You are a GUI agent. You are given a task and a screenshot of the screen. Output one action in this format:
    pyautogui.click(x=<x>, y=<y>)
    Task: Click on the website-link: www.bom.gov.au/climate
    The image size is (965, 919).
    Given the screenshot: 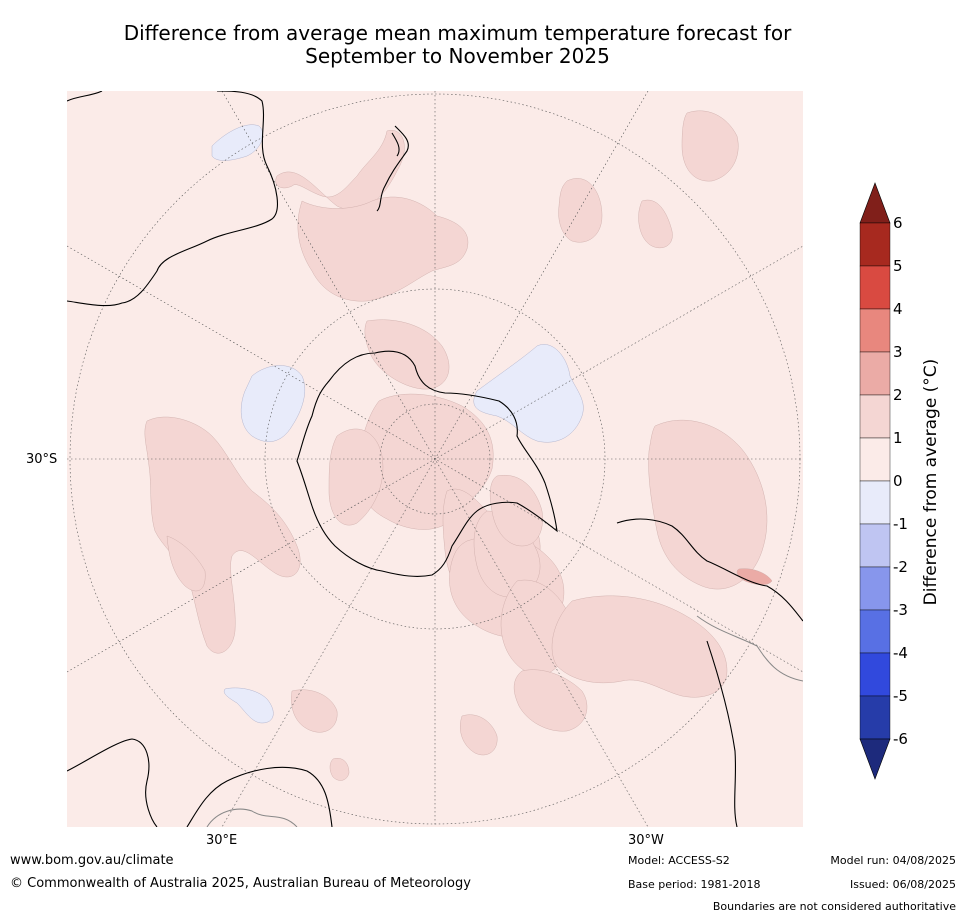 What is the action you would take?
    pyautogui.click(x=92, y=860)
    